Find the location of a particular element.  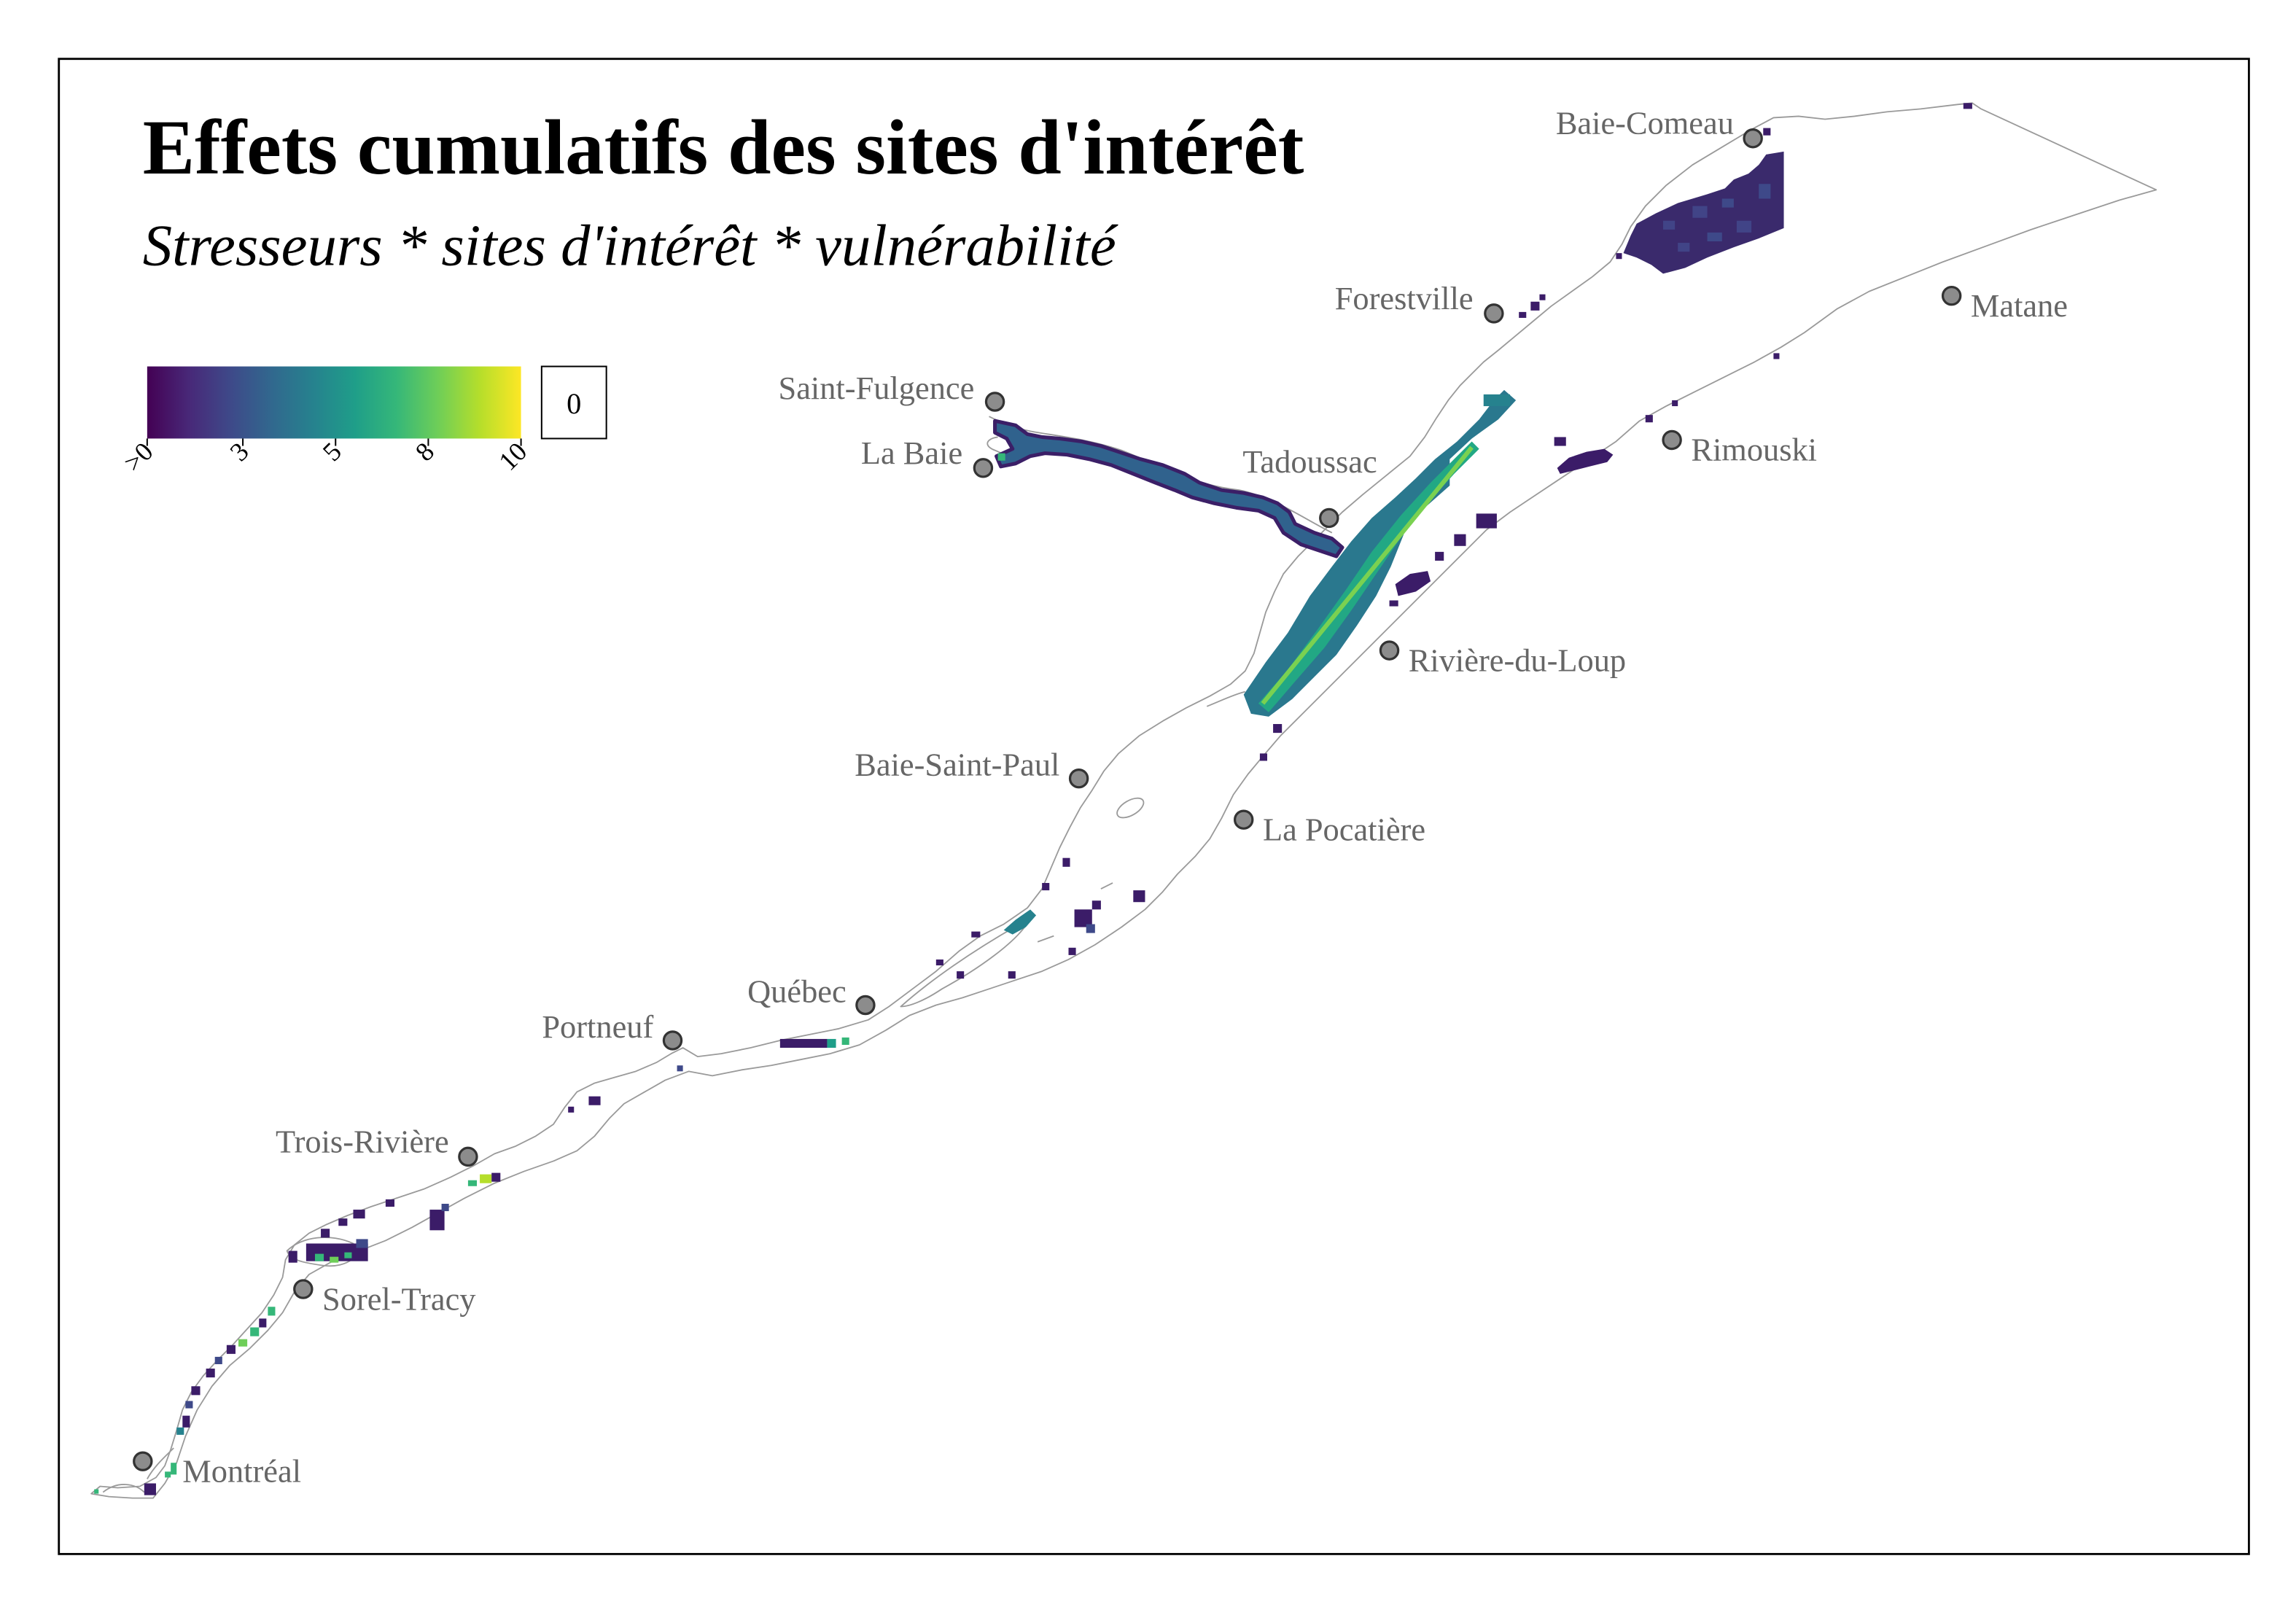

map-title: Effets cumulatifs des sites d'intérêt is located at coordinates (724, 148).